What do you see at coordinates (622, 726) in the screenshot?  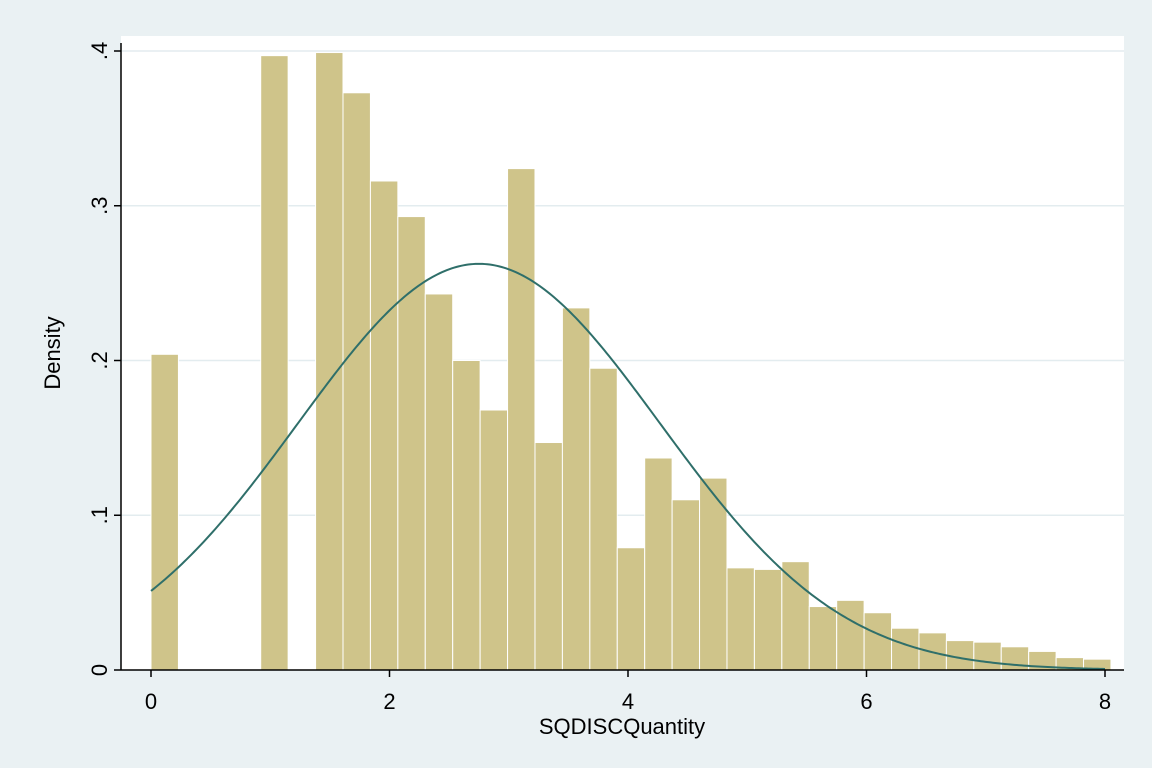 I see `x-axis-label: SQDISCQuantity` at bounding box center [622, 726].